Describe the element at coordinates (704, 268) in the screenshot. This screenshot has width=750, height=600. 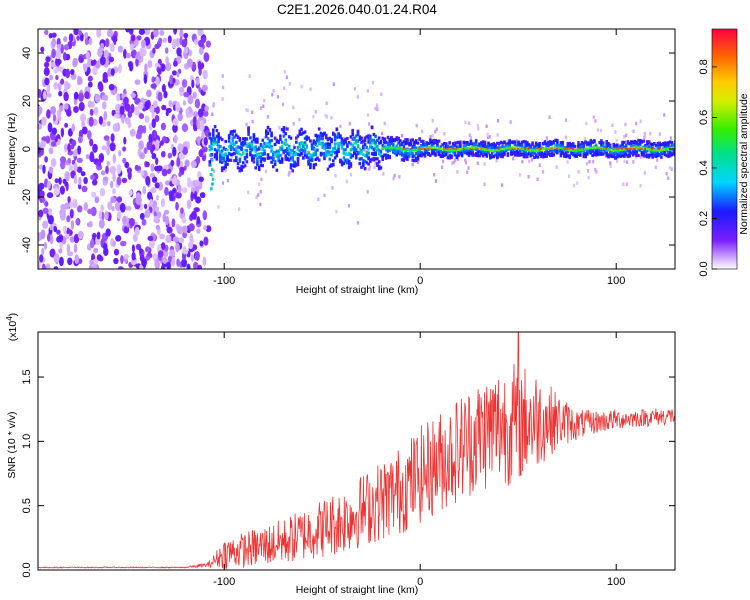
I see `colorbar-tick-label: 0.0` at that location.